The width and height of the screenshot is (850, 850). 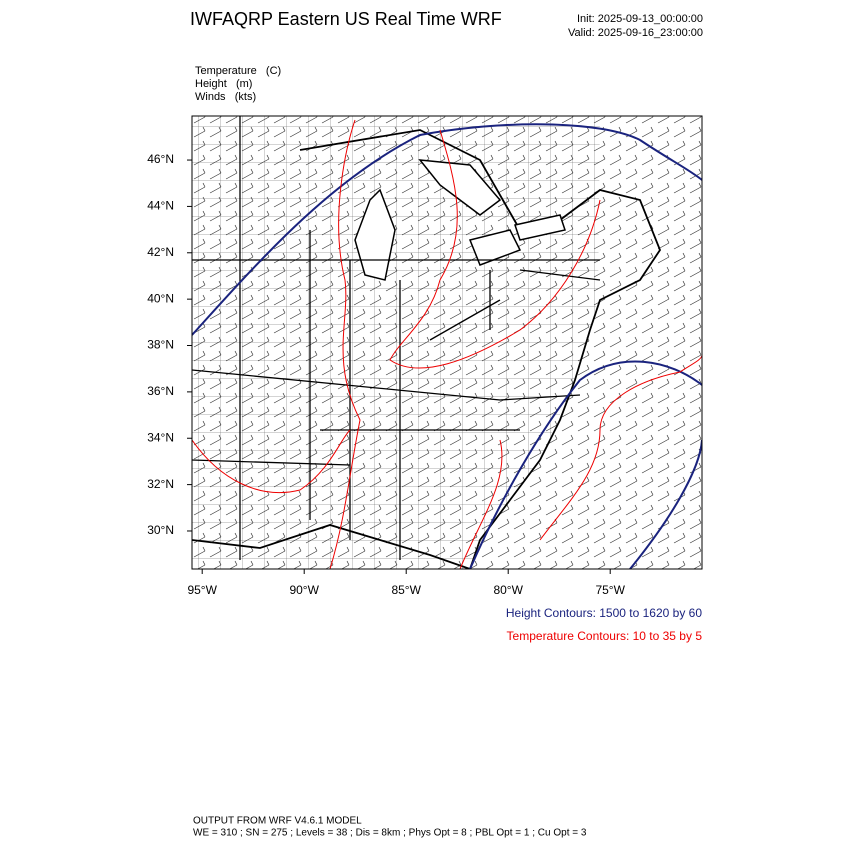 What do you see at coordinates (635, 33) in the screenshot?
I see `valid-time: Valid: 2025-09-16_23:00:00` at bounding box center [635, 33].